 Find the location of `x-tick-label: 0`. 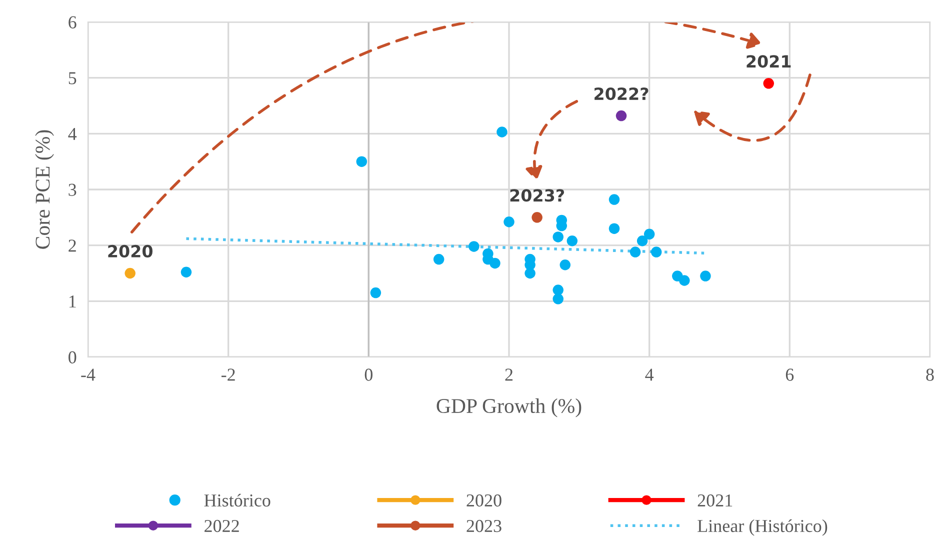

x-tick-label: 0 is located at coordinates (368, 374).